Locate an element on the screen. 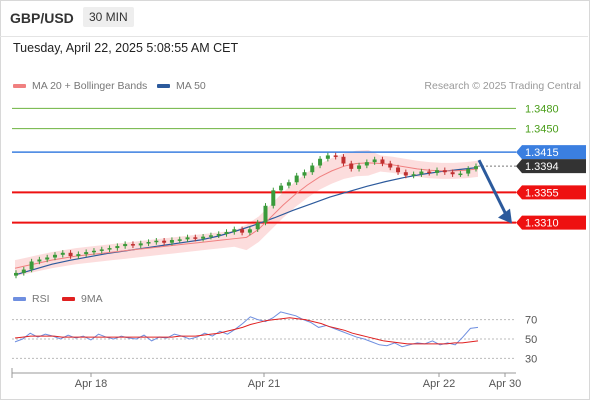  forecast-arrow-shaft is located at coordinates (492, 187).